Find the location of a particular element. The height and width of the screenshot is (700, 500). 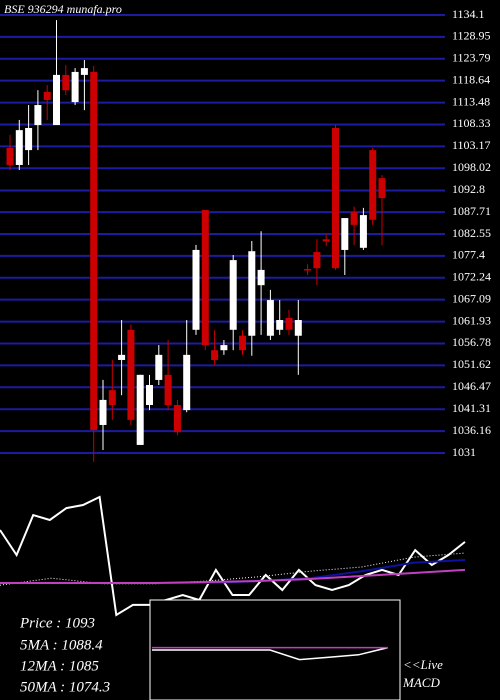

y-tick-label: 1082.55 is located at coordinates (471, 233).